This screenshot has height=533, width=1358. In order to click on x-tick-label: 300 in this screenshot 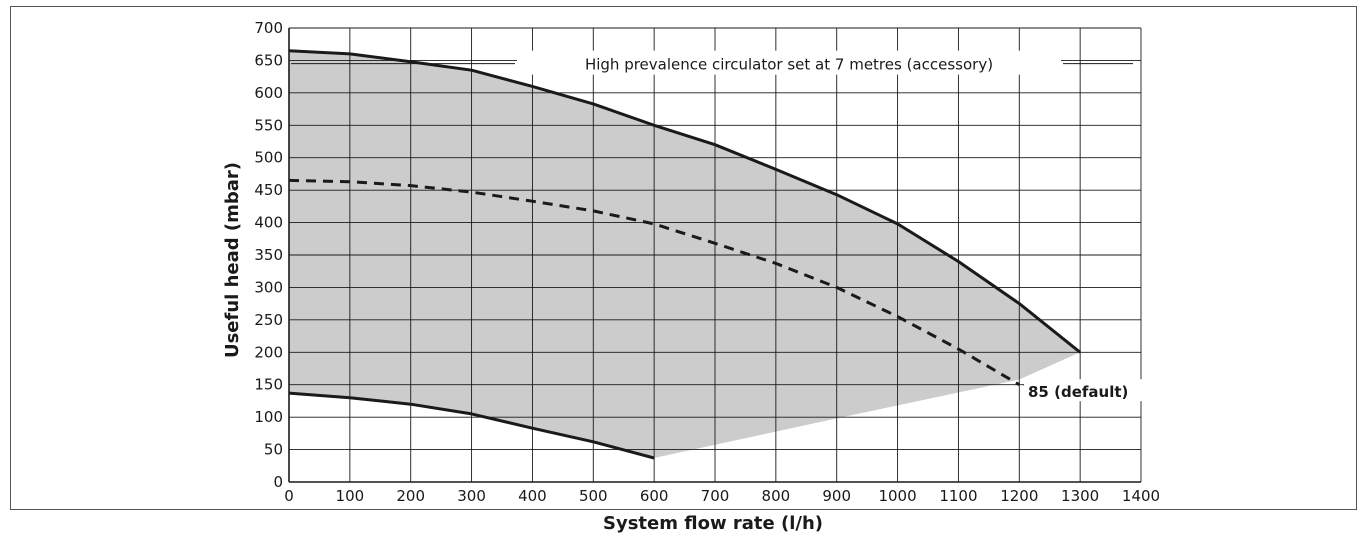, I will do `click(471, 496)`.